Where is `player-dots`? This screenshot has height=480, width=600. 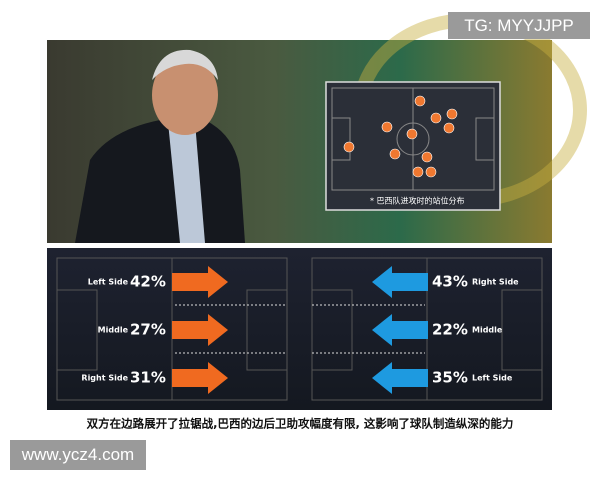 player-dots is located at coordinates (400, 136).